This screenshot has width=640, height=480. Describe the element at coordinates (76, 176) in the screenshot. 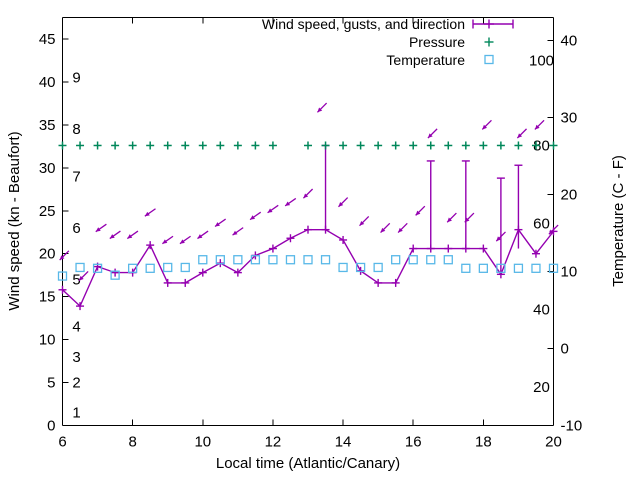

I see `beaufort-label: 7` at that location.